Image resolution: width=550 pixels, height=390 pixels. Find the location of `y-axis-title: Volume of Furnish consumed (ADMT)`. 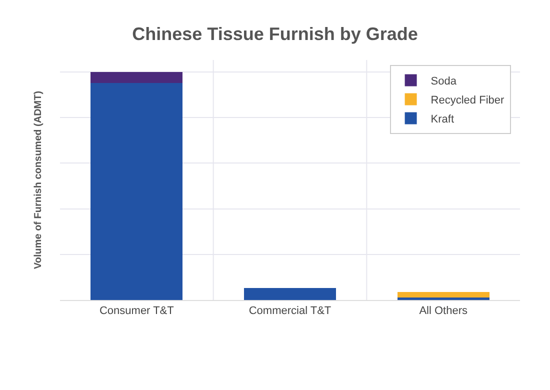

y-axis-title: Volume of Furnish consumed (ADMT) is located at coordinates (38, 180).